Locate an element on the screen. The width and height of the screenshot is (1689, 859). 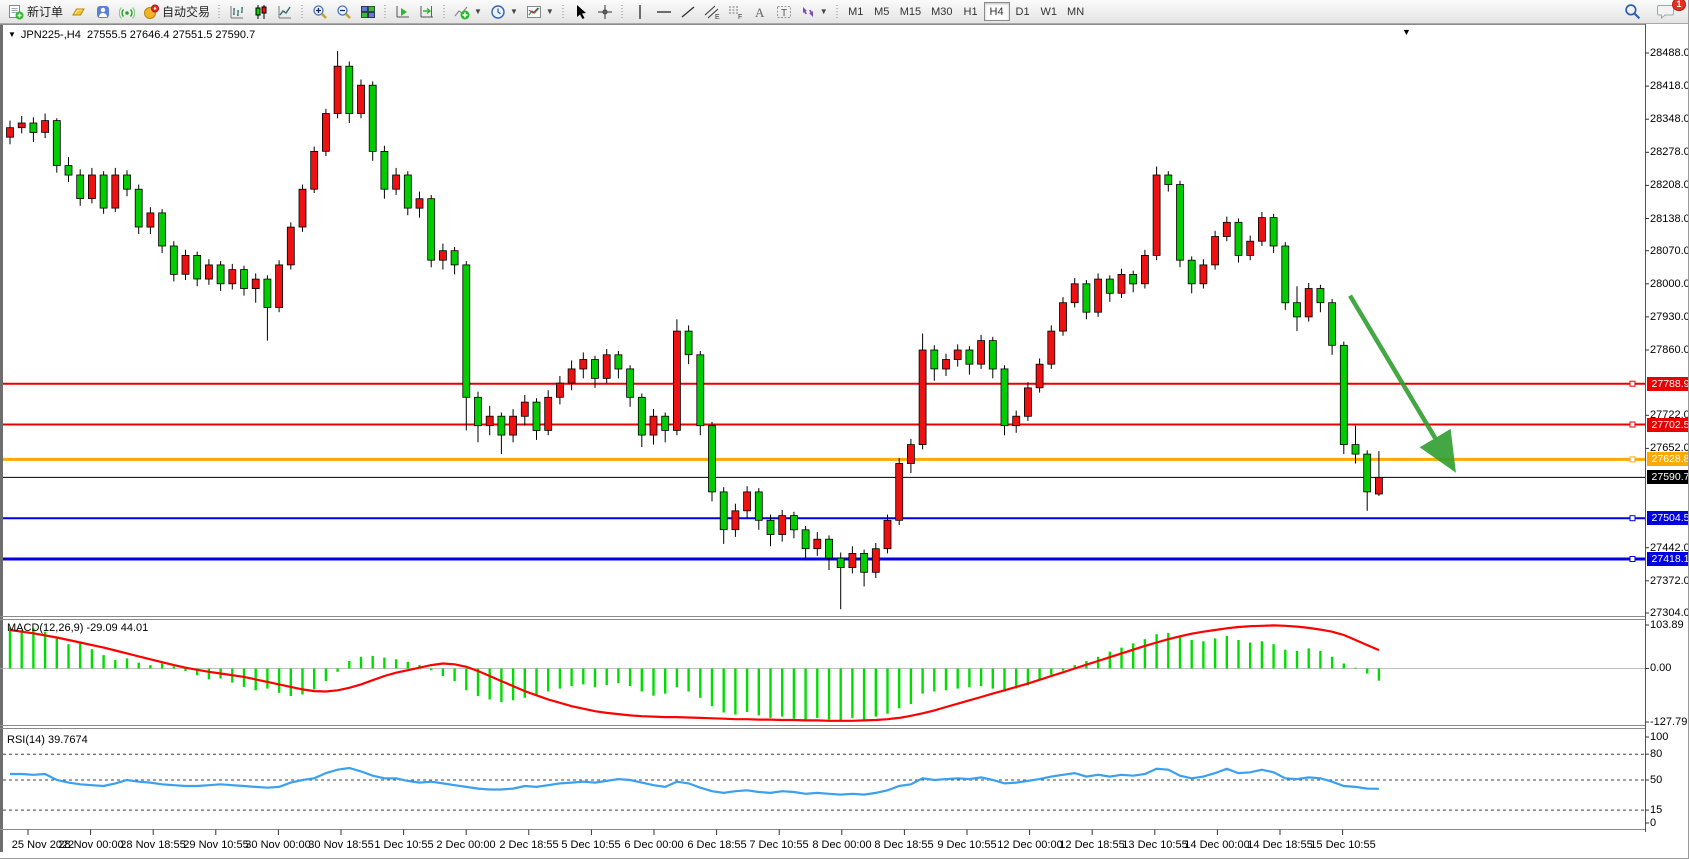
chart-collapse-icon: ▼ is located at coordinates (12, 34).